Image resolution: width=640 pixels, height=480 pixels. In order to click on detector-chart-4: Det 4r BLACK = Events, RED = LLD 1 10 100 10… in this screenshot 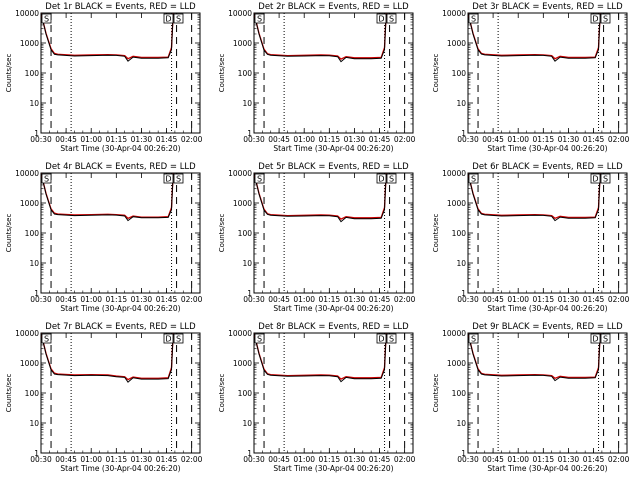, I will do `click(104, 237)`.